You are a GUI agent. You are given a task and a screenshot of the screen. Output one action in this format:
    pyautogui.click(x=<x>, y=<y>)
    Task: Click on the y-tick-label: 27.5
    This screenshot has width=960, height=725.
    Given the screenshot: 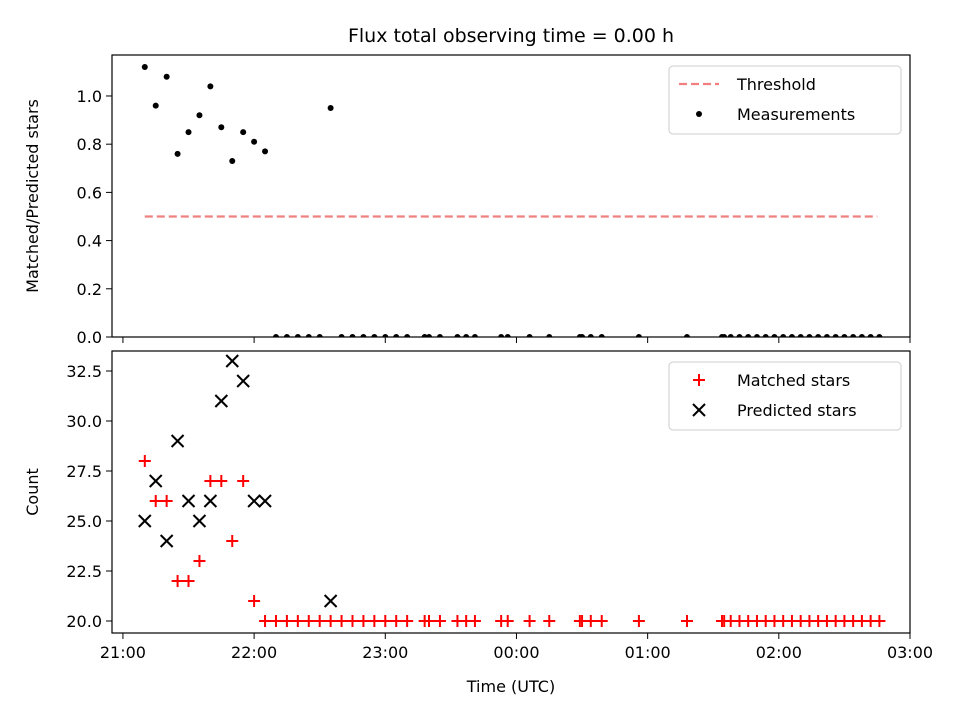 What is the action you would take?
    pyautogui.click(x=84, y=471)
    